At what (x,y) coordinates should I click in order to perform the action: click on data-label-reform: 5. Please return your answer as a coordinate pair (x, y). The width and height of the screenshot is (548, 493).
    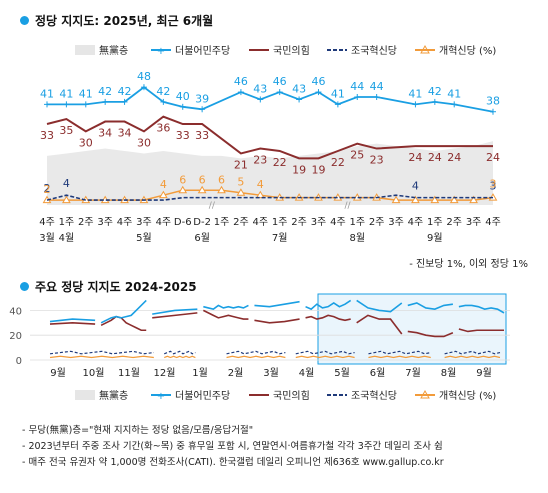
    Looking at the image, I should click on (240, 182).